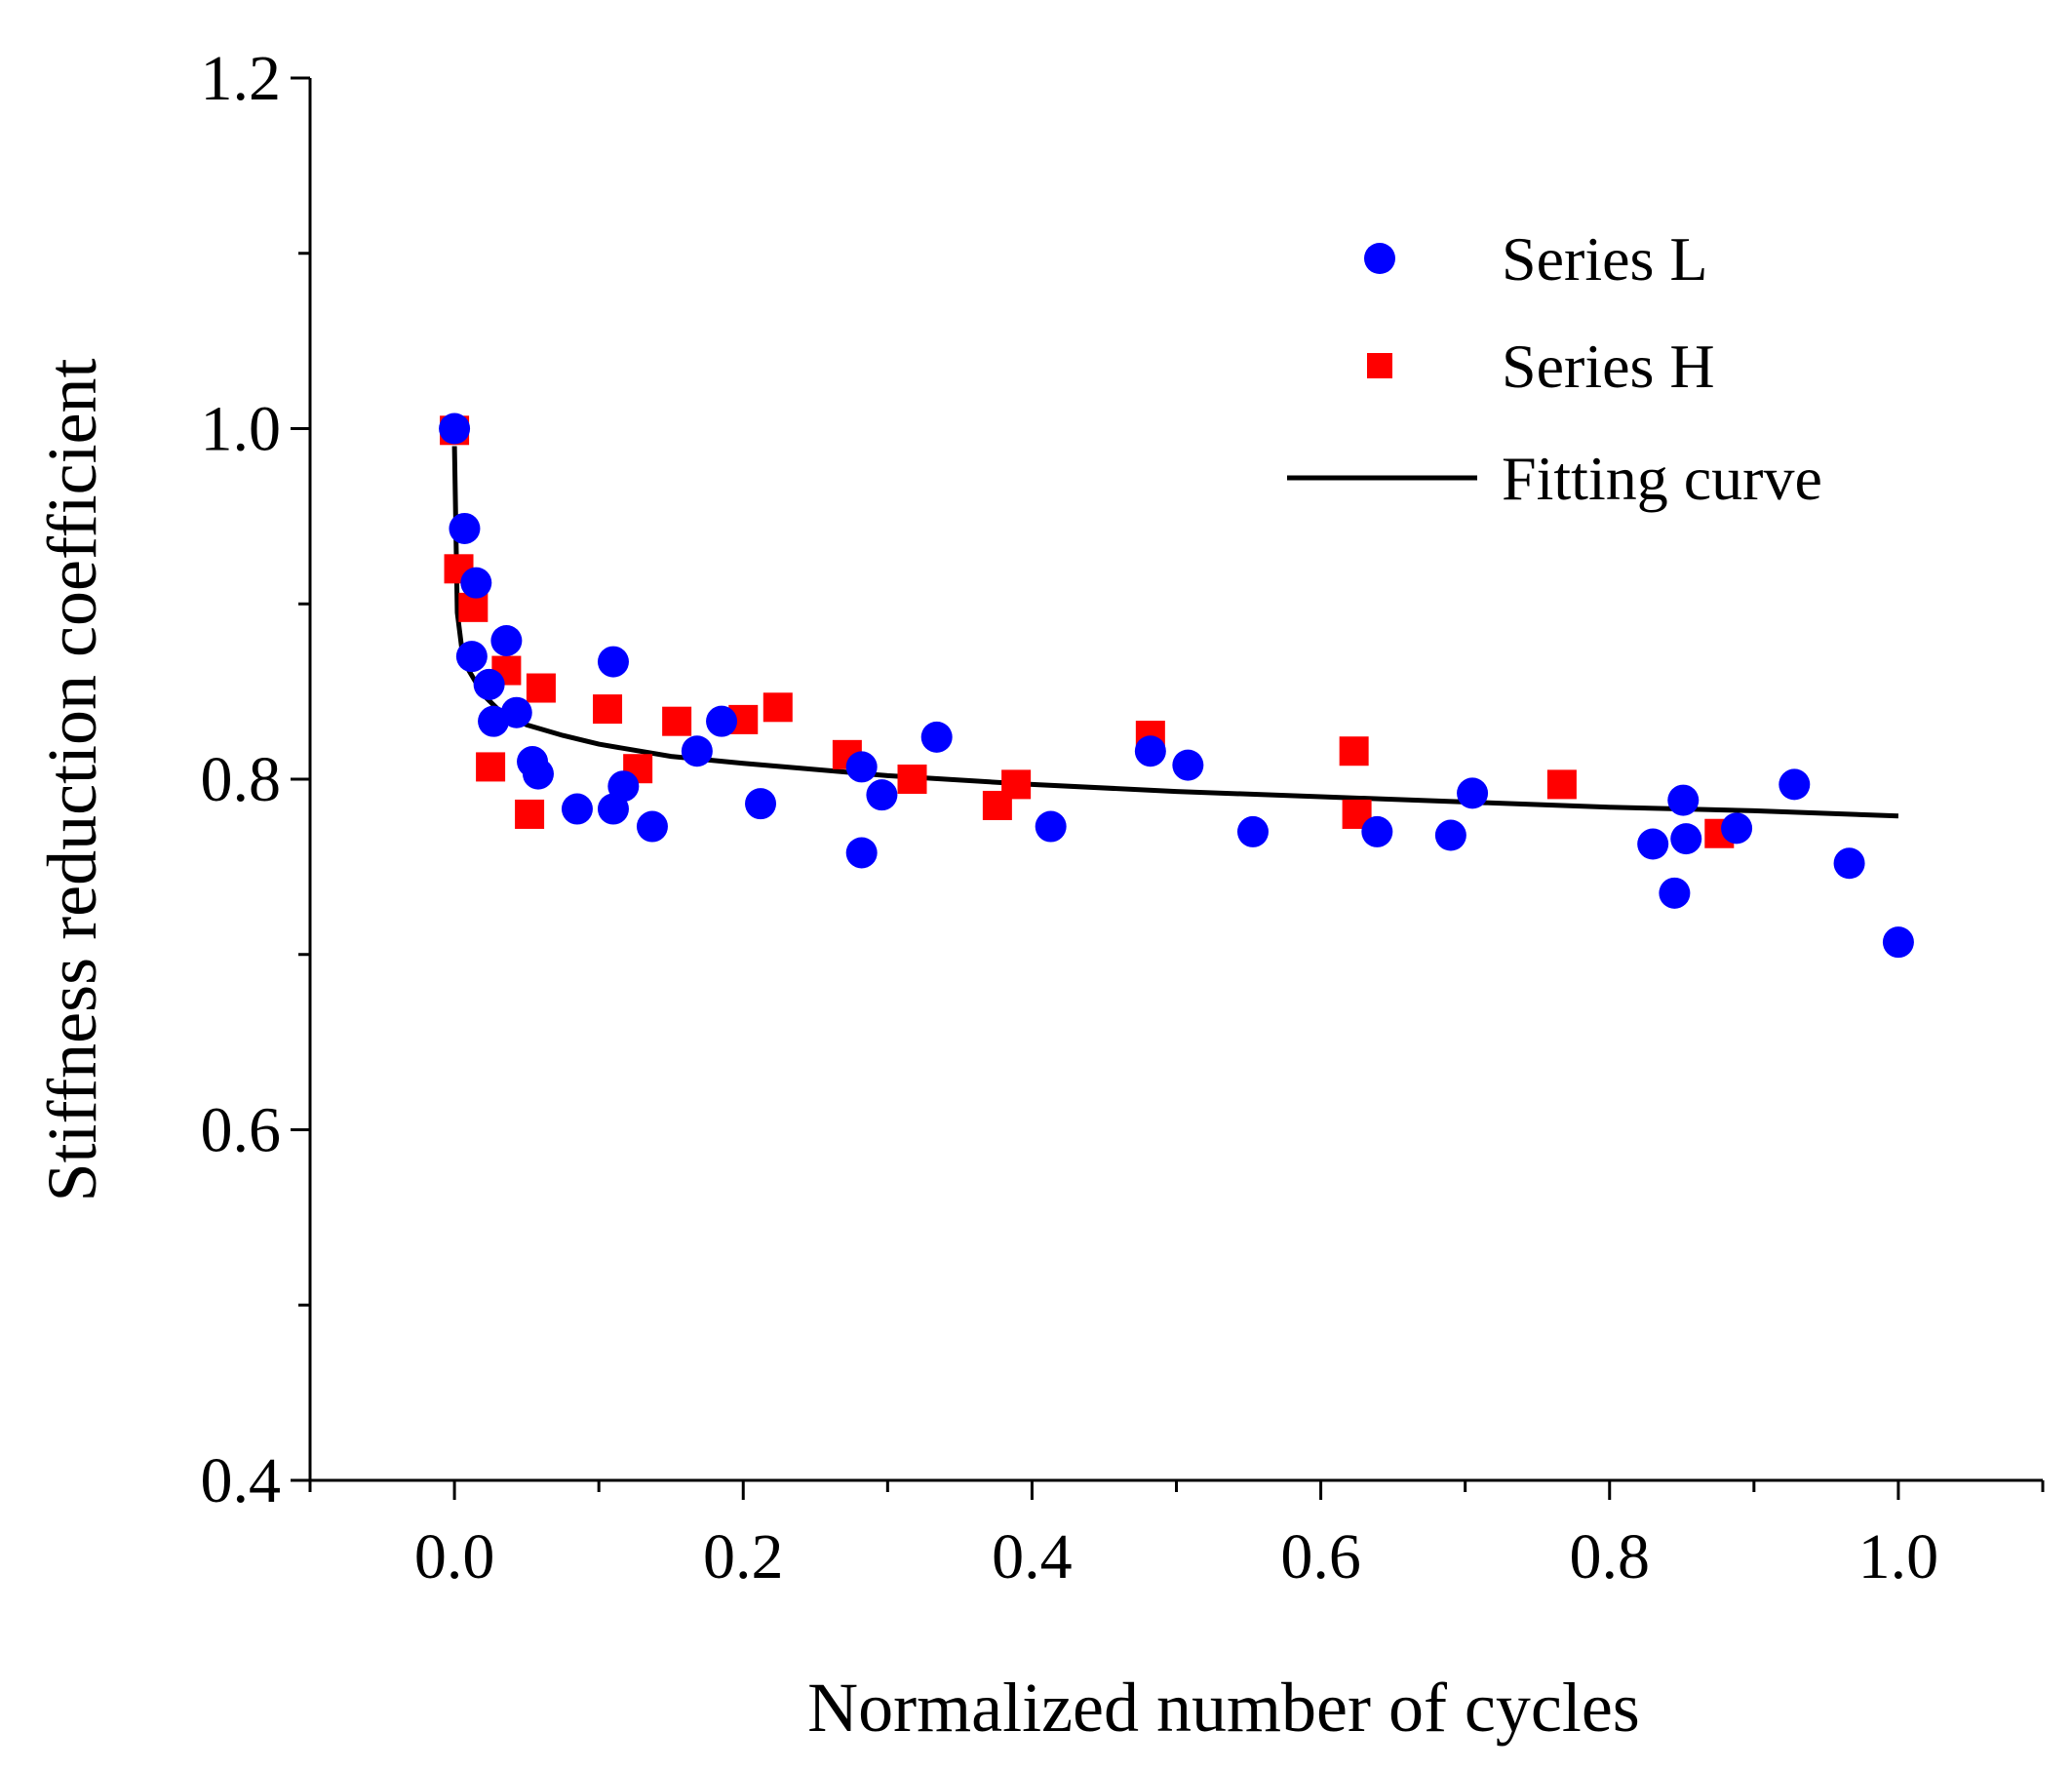 This screenshot has height=1769, width=2072. I want to click on legend: Series L Series H Fitting curve, so click(1554, 368).